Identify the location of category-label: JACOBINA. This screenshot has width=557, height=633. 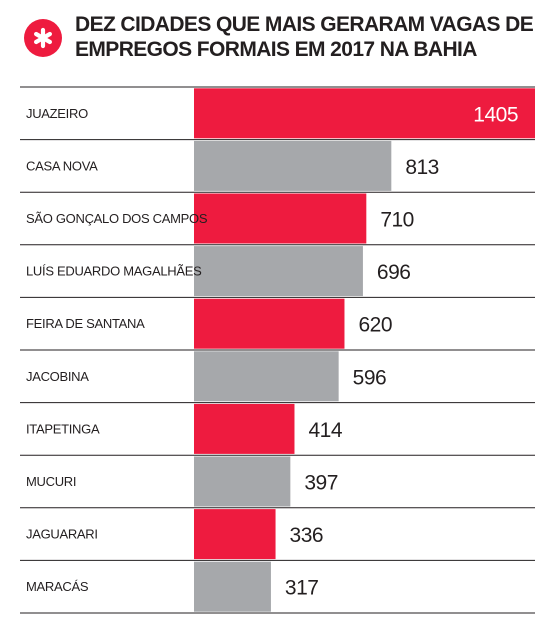
(57, 376).